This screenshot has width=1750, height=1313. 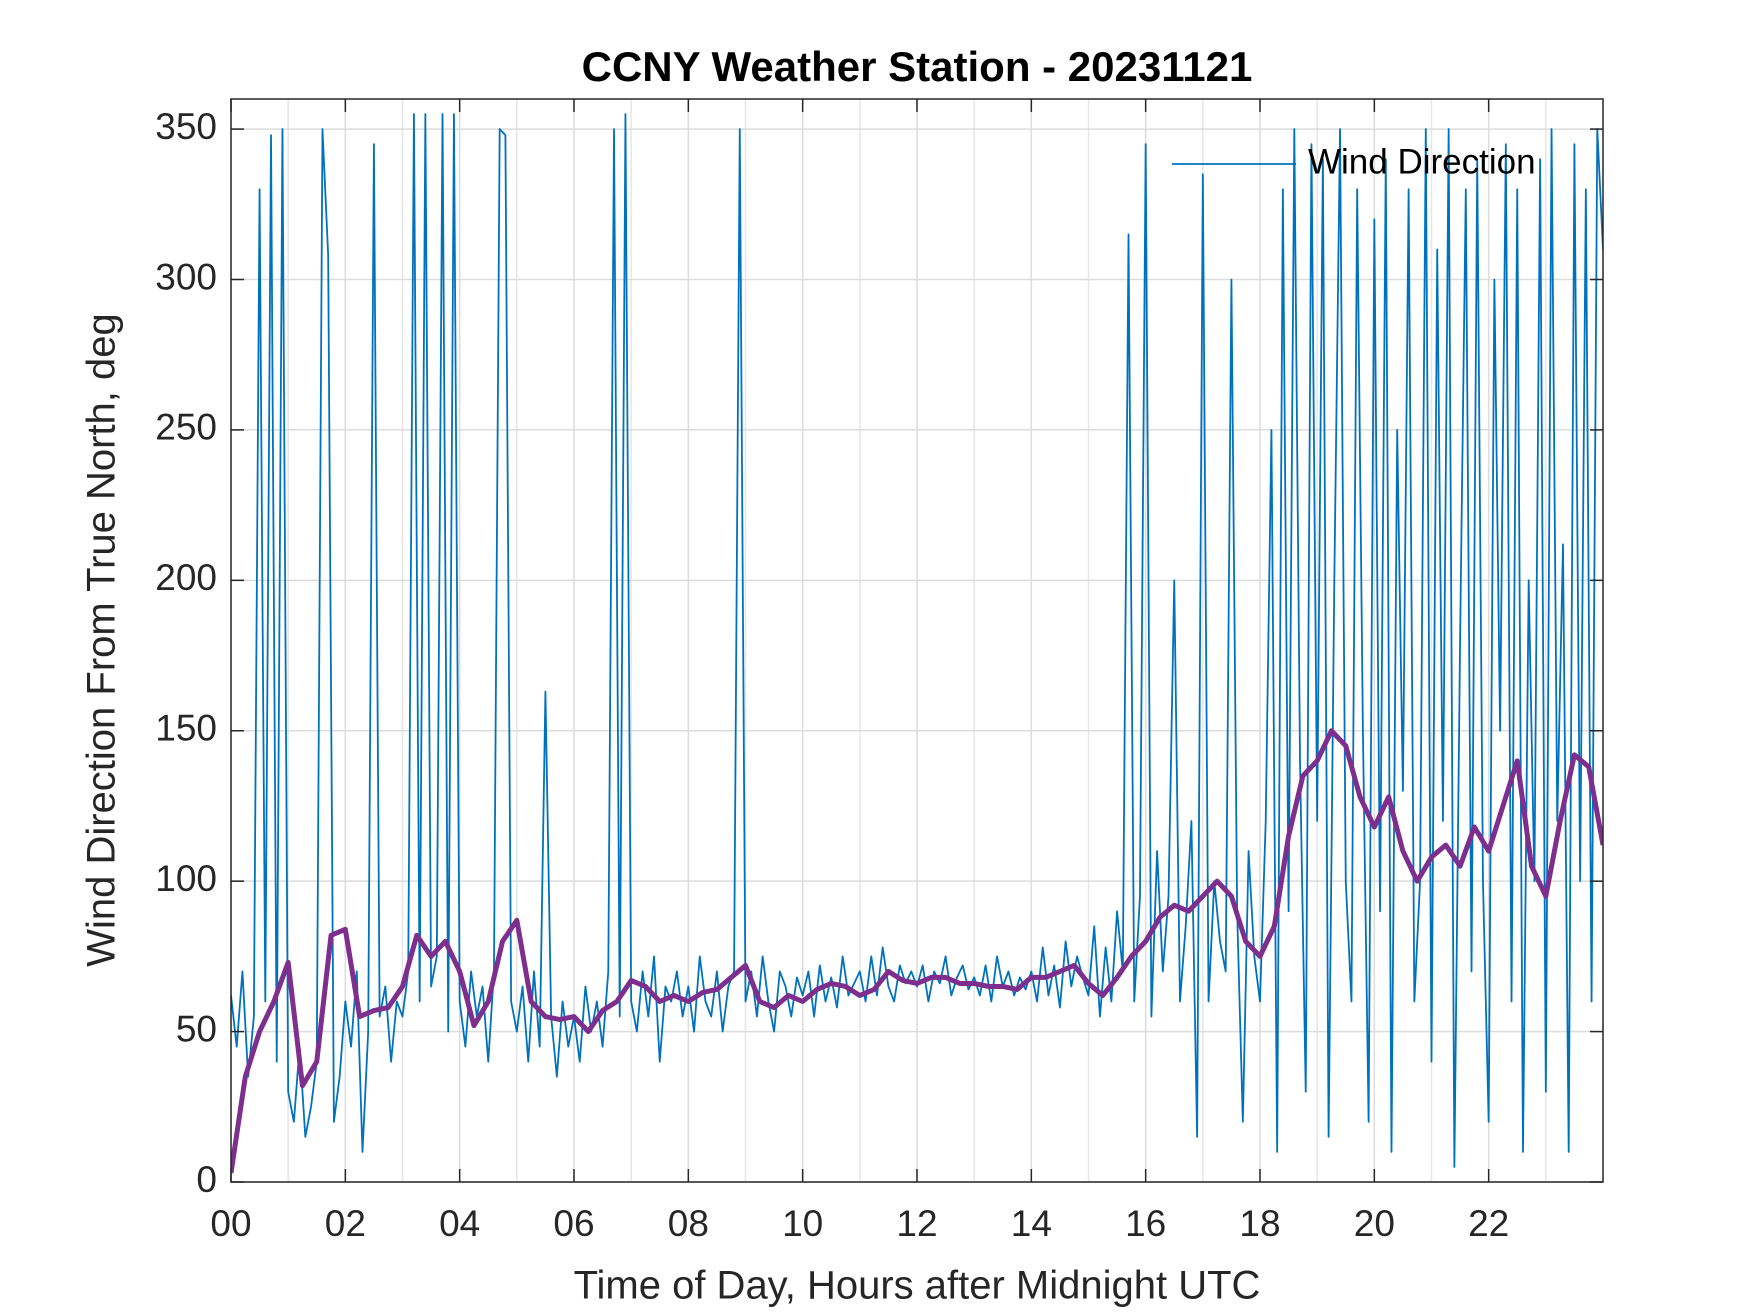 What do you see at coordinates (186, 728) in the screenshot?
I see `y-tick-label: 150` at bounding box center [186, 728].